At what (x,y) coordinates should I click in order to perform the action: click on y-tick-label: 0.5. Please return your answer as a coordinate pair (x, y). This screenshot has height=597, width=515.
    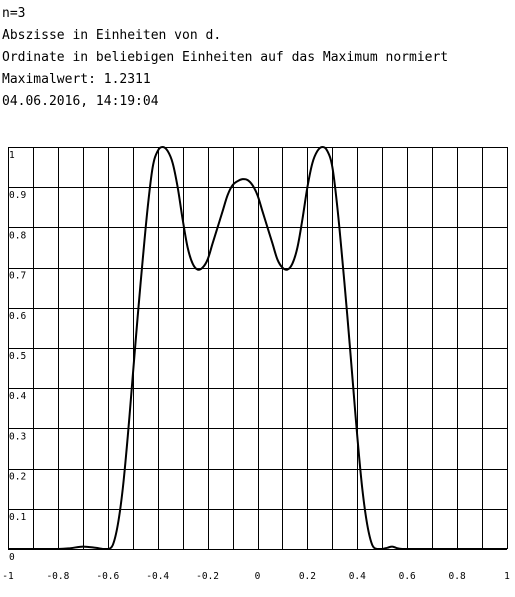
    Looking at the image, I should click on (17, 356).